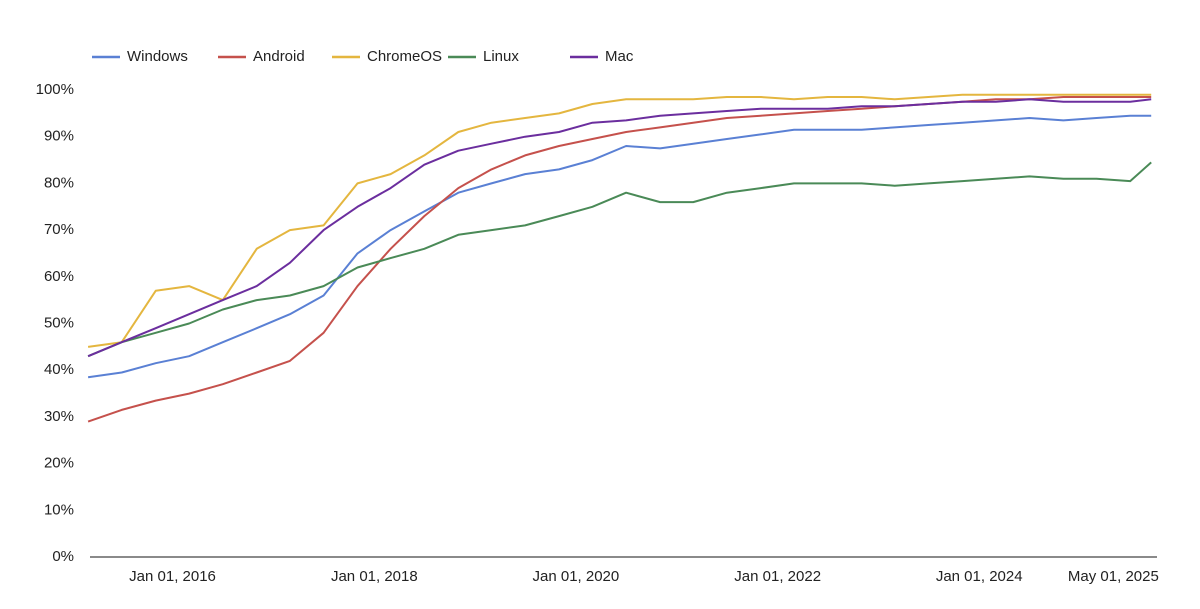  What do you see at coordinates (1113, 576) in the screenshot?
I see `x-tick-label: May 01, 2025` at bounding box center [1113, 576].